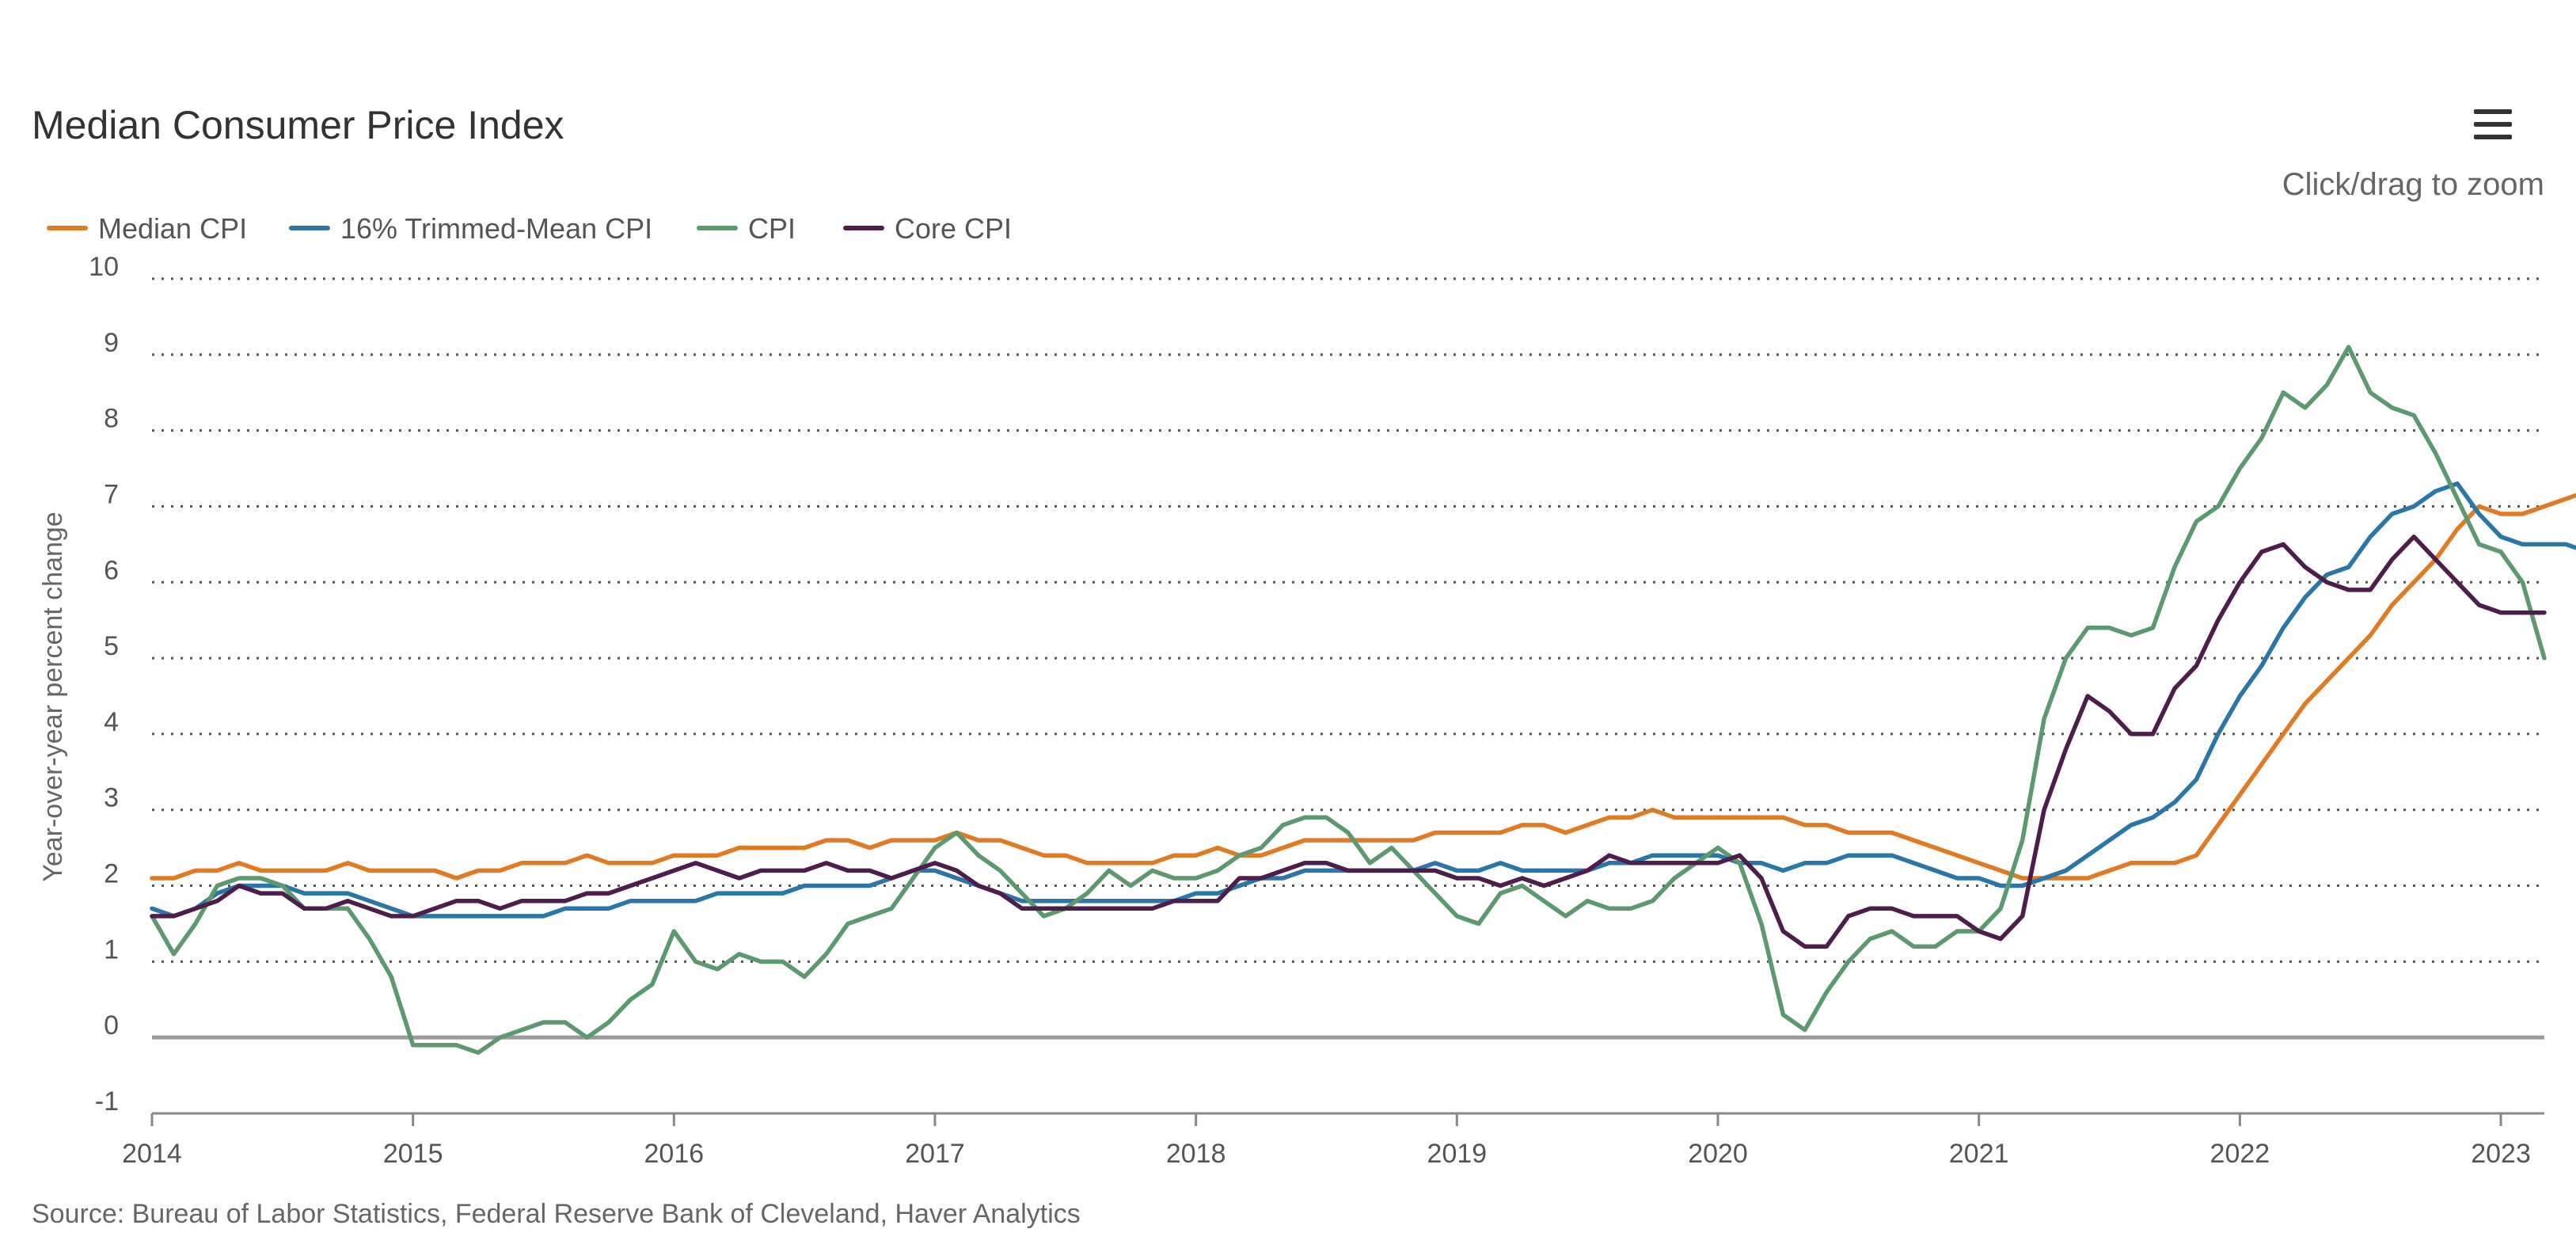 This screenshot has width=2576, height=1248. I want to click on menu-icon-bar-top, so click(2493, 112).